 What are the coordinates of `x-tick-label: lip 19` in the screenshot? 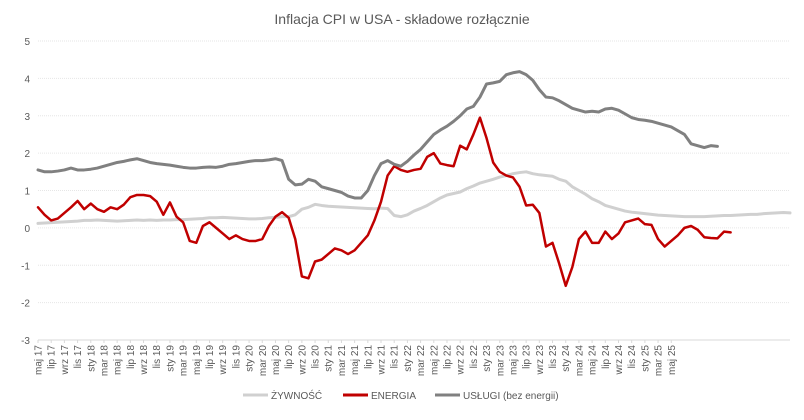 It's located at (210, 357).